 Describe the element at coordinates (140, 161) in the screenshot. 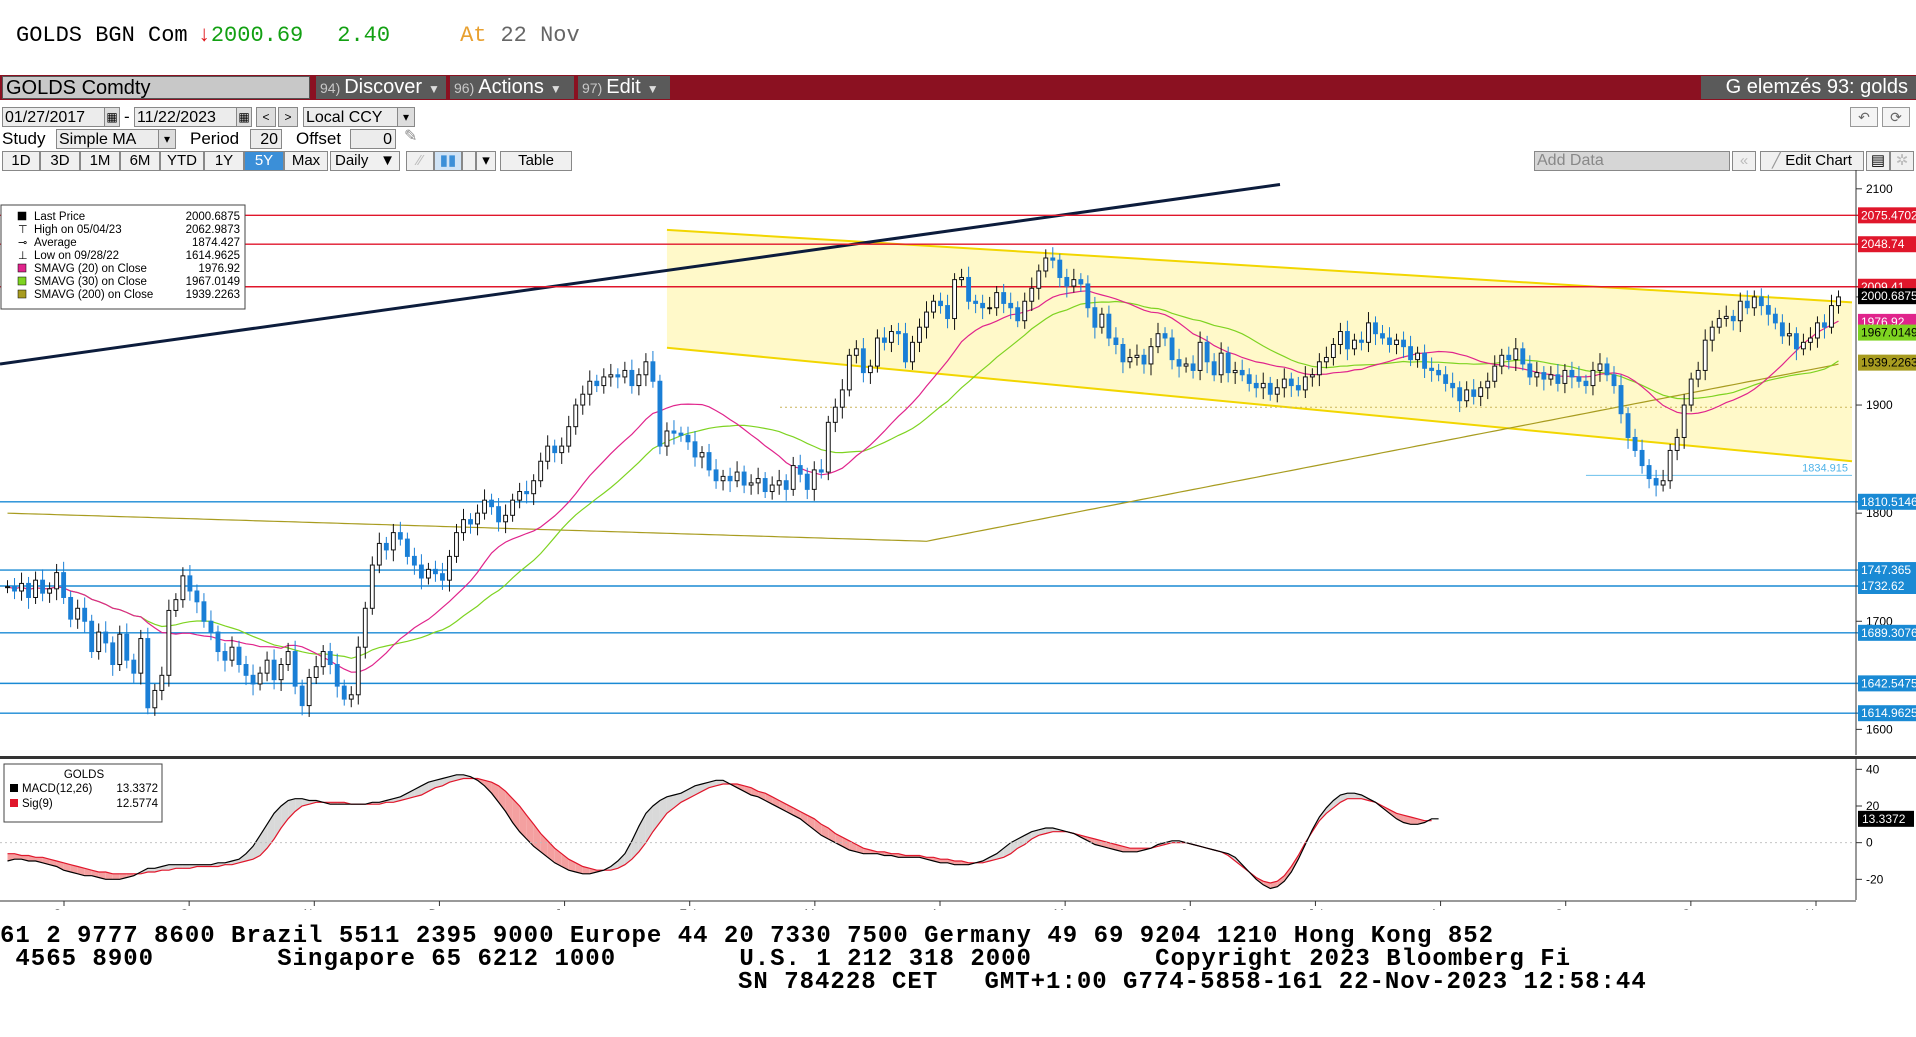

I see `range-6m: 6M` at that location.